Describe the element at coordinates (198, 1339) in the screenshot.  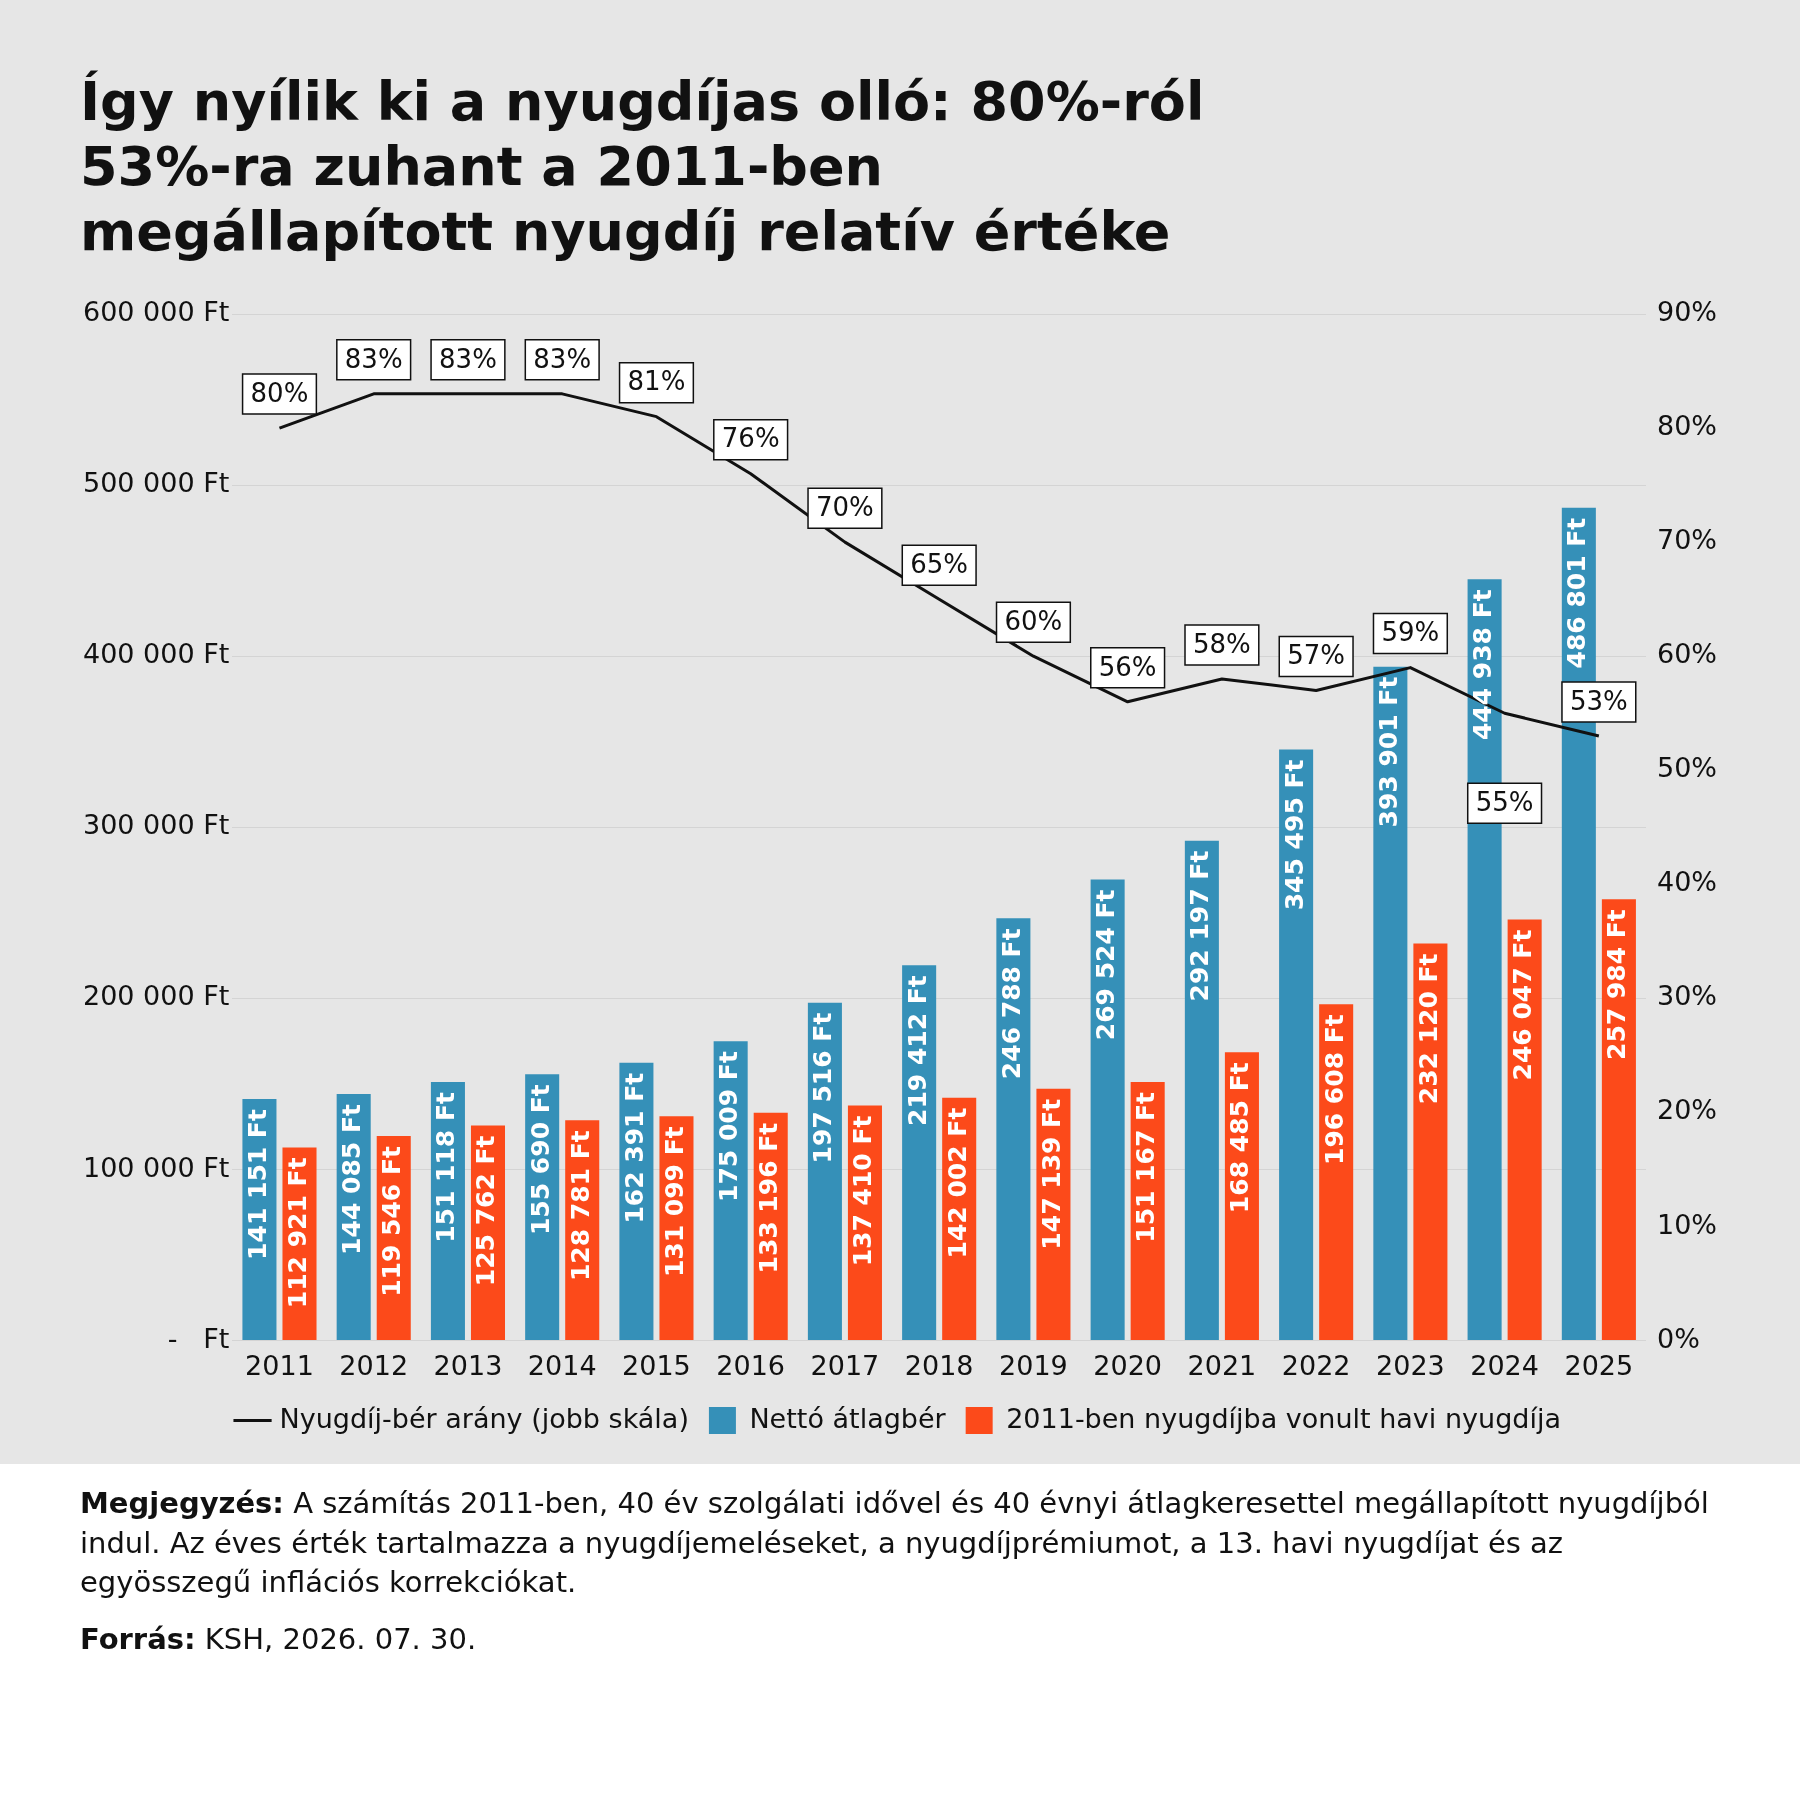
I see `y-tick-label: - Ft` at that location.